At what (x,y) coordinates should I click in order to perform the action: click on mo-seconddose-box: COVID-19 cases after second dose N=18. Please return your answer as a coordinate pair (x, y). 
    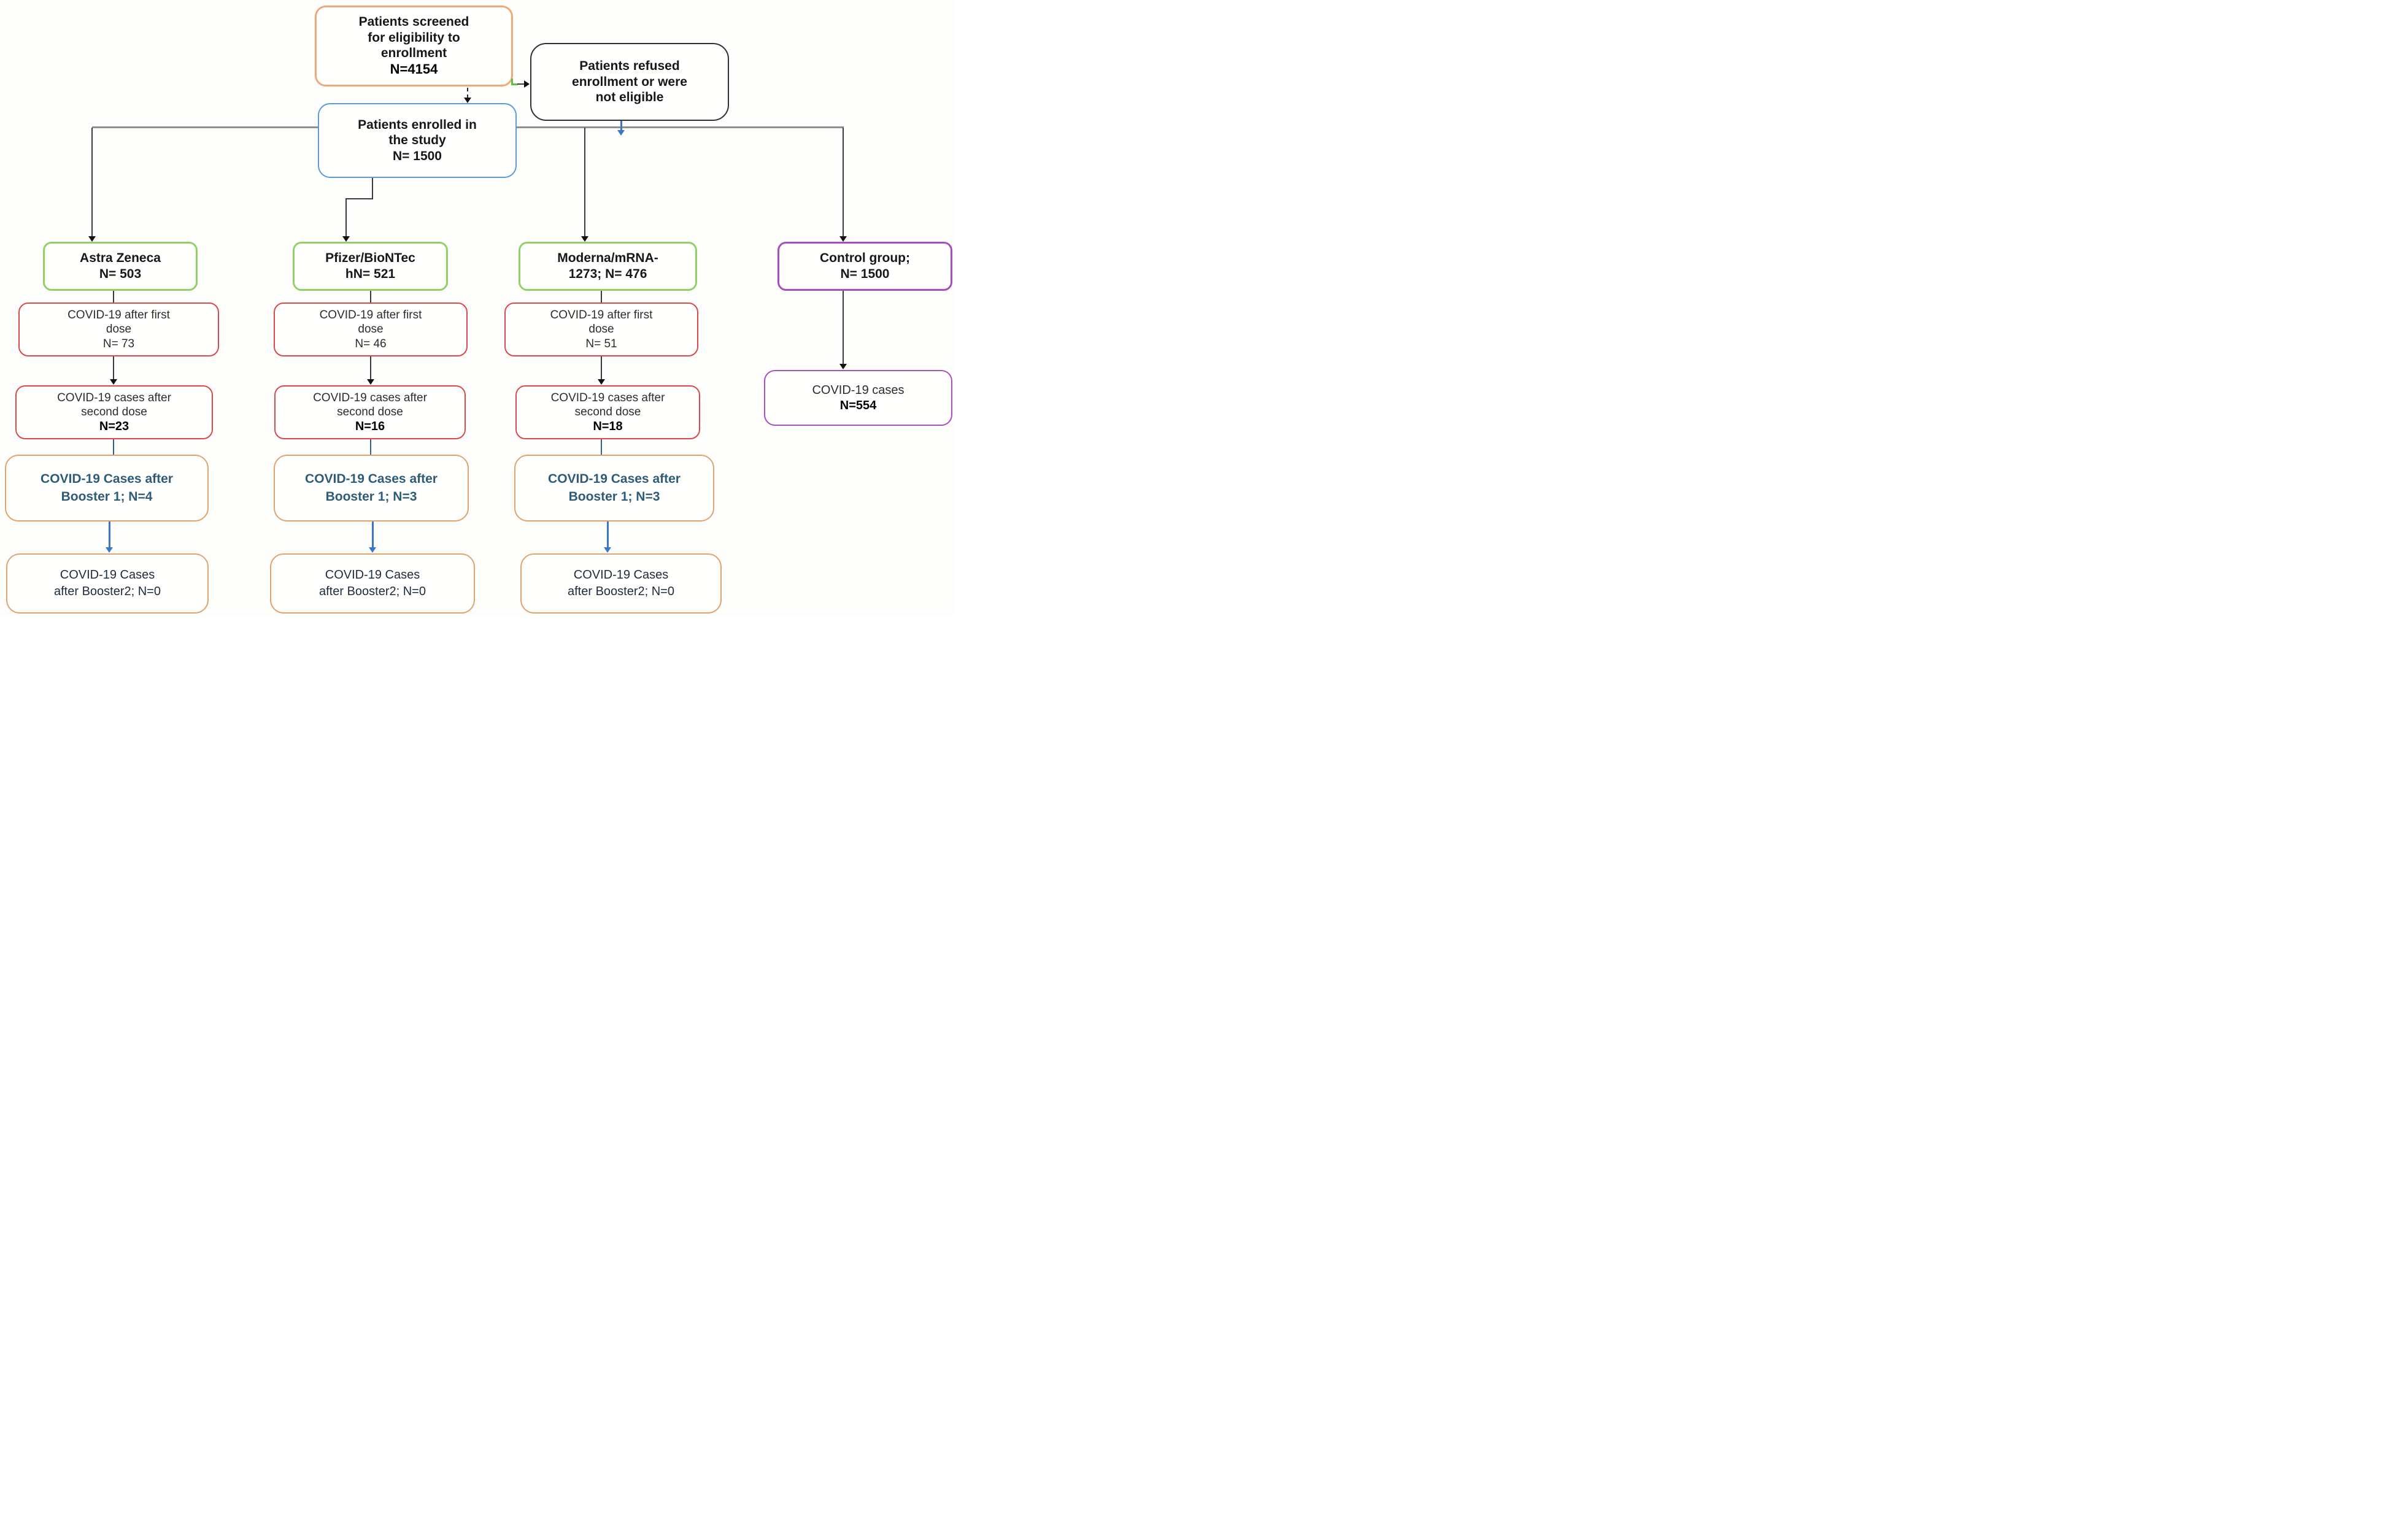
    Looking at the image, I should click on (607, 412).